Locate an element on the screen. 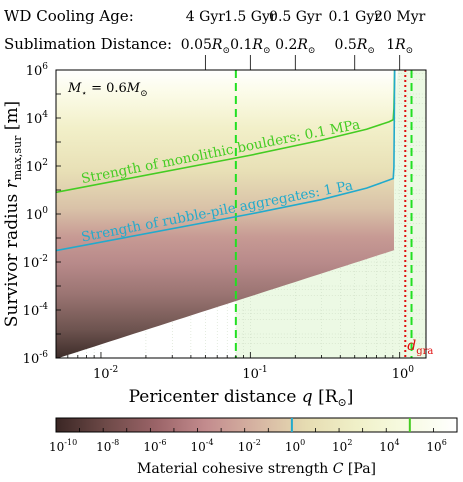  cooling-age-tick: 1.5 Gyr is located at coordinates (250, 17).